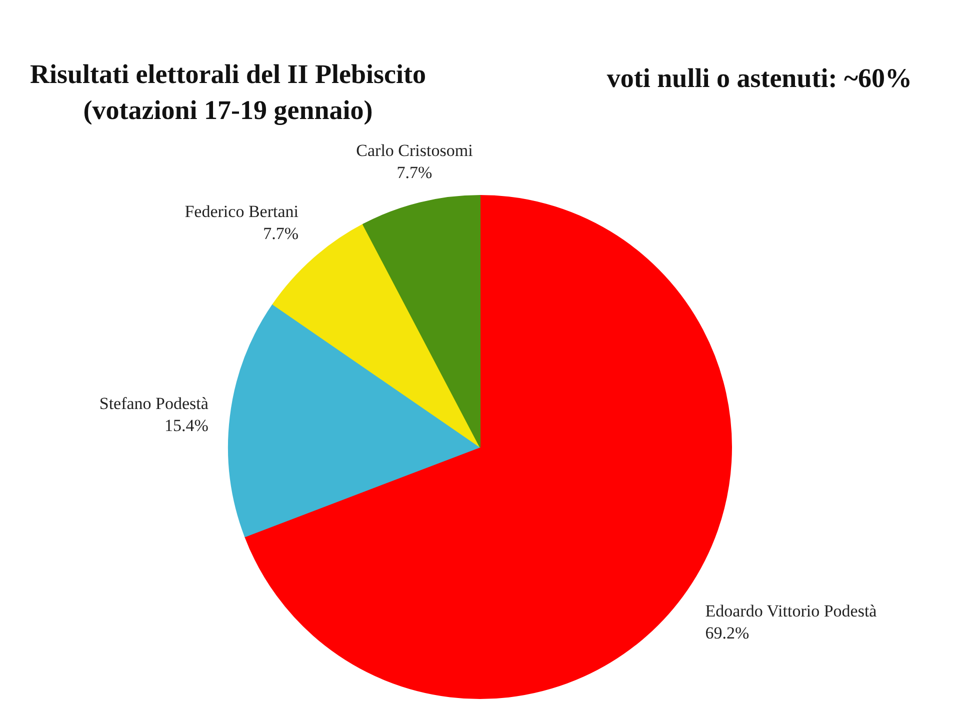 Image resolution: width=960 pixels, height=720 pixels. What do you see at coordinates (154, 403) in the screenshot?
I see `slice-label: Stefano Podestà` at bounding box center [154, 403].